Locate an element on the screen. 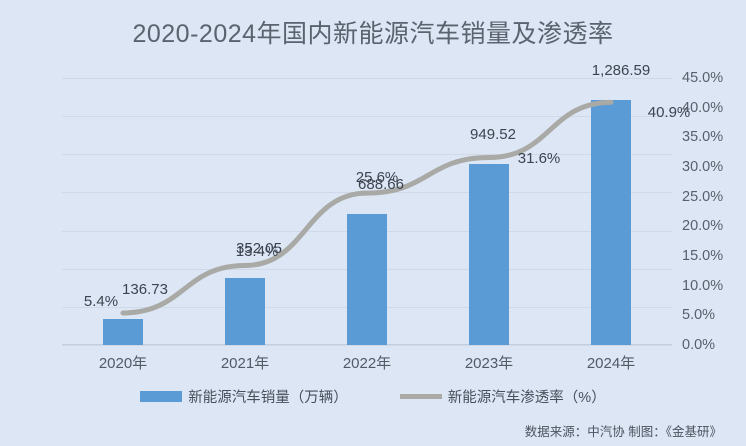  x-axis-labels: 2020年 2021年 2022年 2023年 2024年 is located at coordinates (367, 363).